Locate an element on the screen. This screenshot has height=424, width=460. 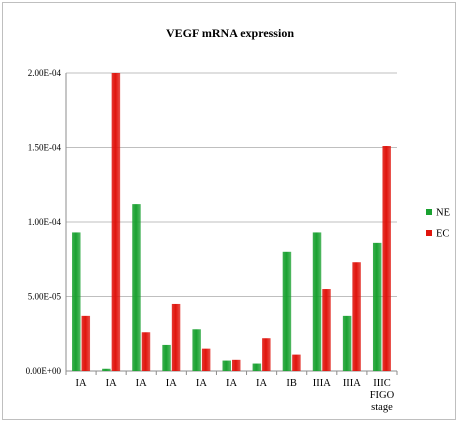
legend-swatch-ec is located at coordinates (429, 233).